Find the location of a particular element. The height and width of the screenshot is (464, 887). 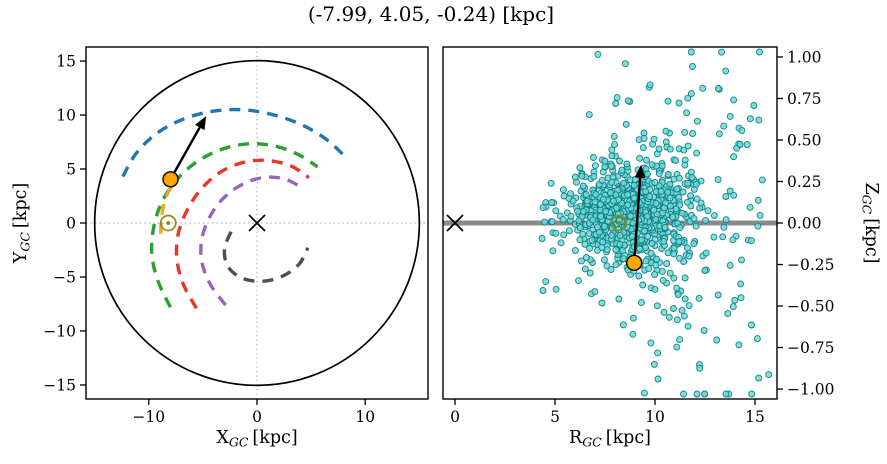

sun-marker-dot is located at coordinates (619, 223).